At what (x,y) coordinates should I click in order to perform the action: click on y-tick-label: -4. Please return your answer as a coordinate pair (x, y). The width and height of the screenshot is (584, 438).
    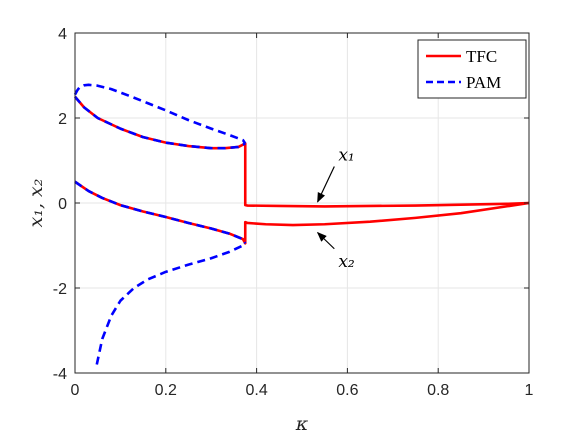
    Looking at the image, I should click on (60, 374).